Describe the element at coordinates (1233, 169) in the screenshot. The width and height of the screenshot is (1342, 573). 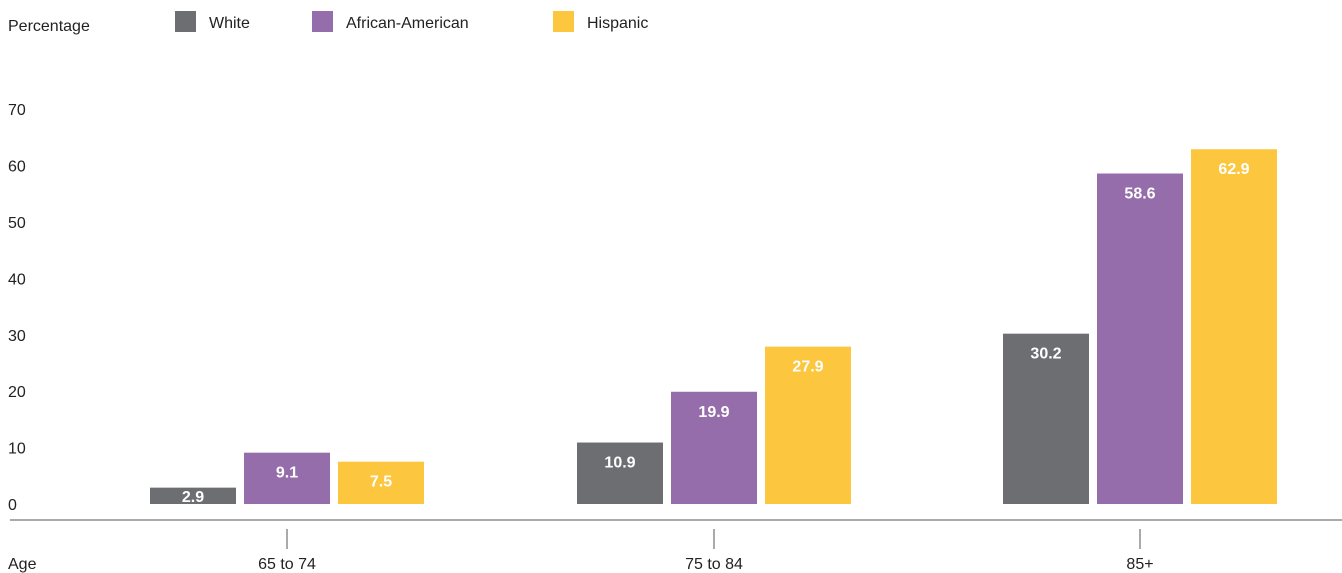
I see `data-label: 62.9` at that location.